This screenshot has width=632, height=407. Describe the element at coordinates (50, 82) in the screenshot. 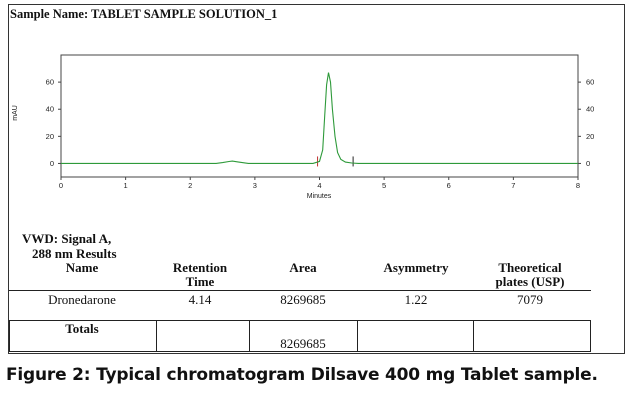

I see `y-tick-label: 60` at that location.